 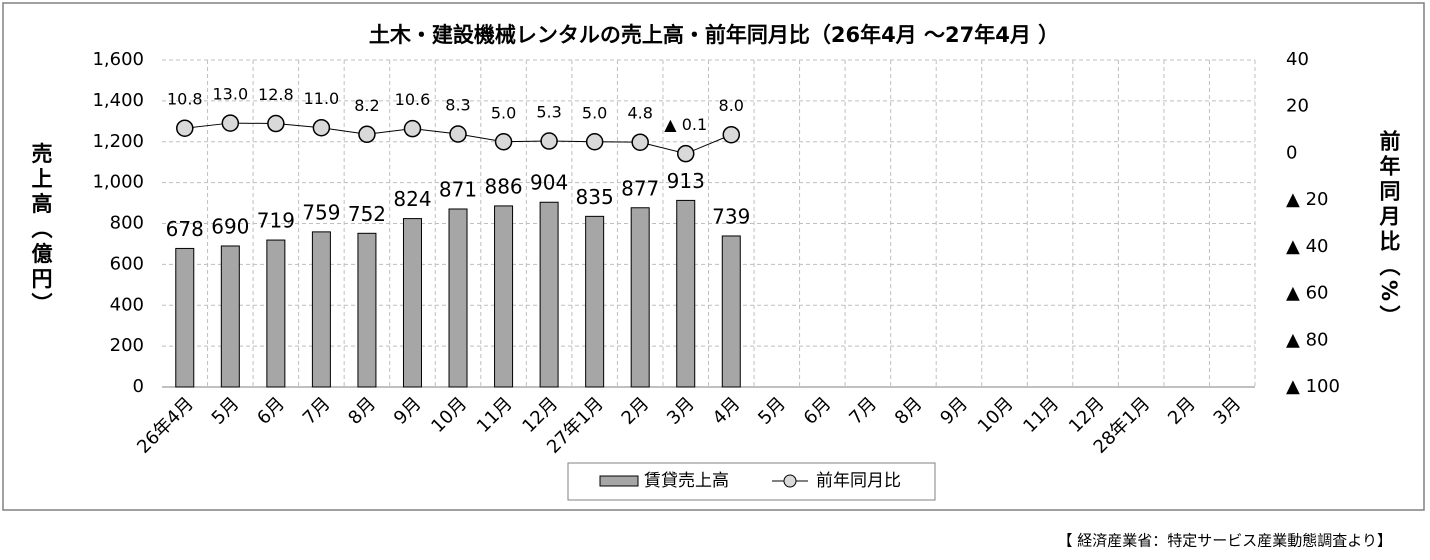 I want to click on y2-tick-label: ▲ 20, so click(x=1307, y=199).